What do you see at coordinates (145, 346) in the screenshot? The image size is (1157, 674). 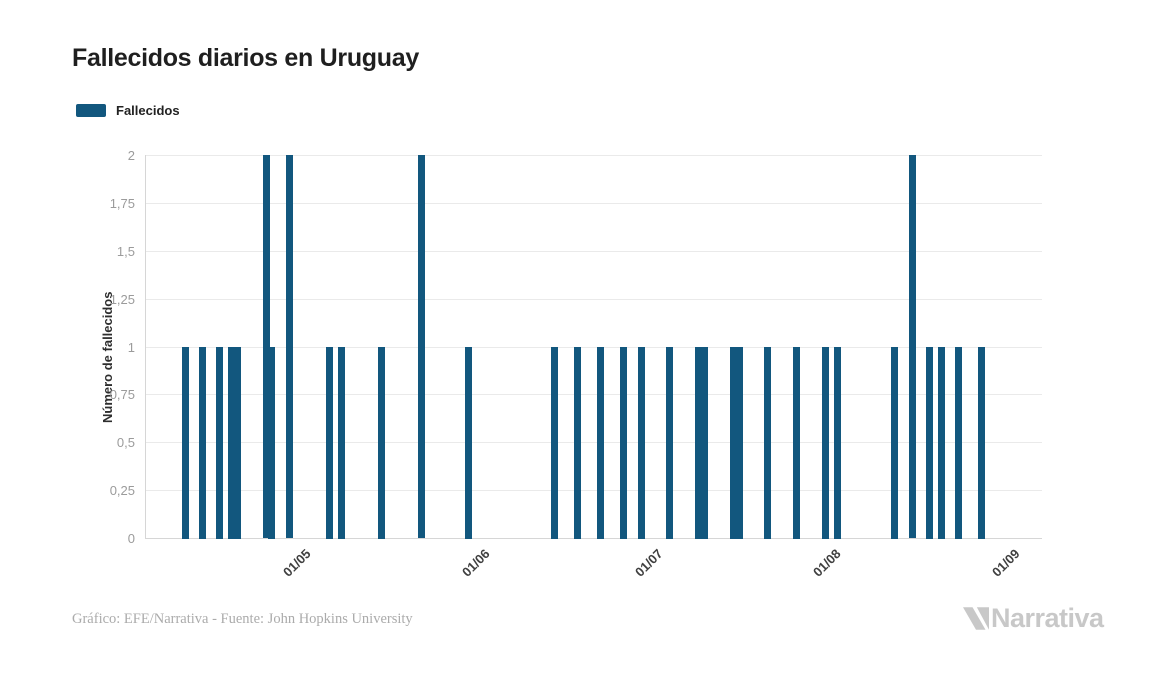 I see `y-axis-line` at bounding box center [145, 346].